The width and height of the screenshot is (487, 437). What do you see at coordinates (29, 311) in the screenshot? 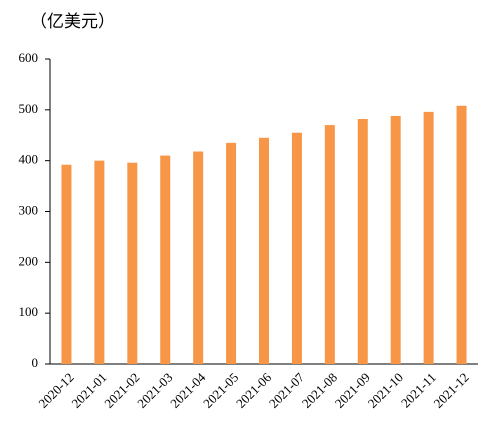
I see `y-tick-label: 100` at bounding box center [29, 311].